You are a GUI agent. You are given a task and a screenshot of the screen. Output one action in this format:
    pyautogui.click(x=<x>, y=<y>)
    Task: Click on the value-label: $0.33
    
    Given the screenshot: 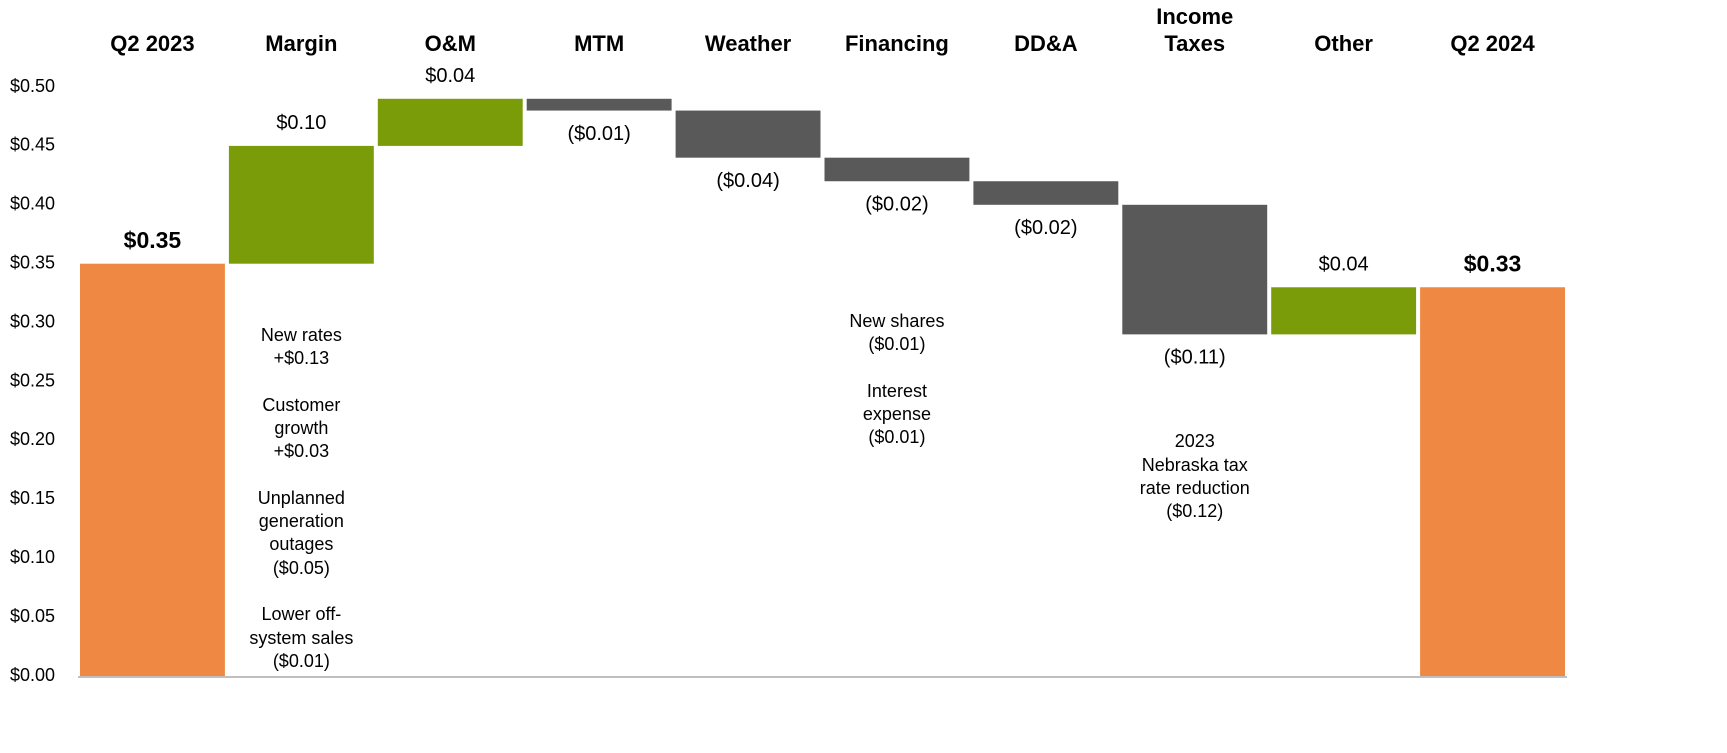 What is the action you would take?
    pyautogui.click(x=1493, y=263)
    